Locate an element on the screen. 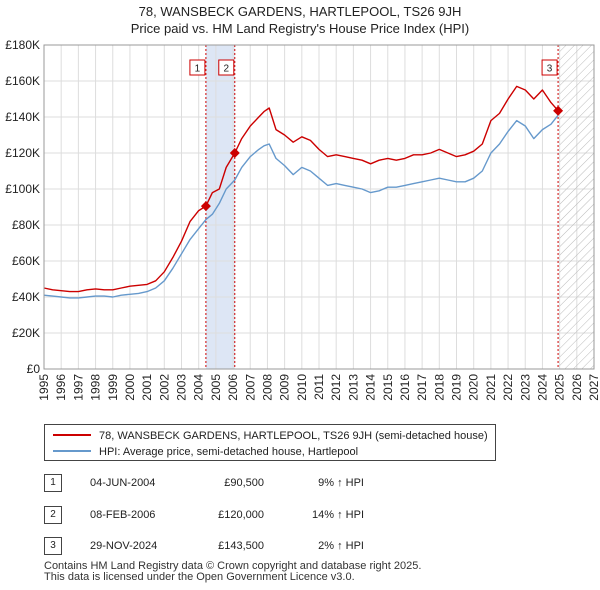 The height and width of the screenshot is (590, 600). sale-label-number: 3 is located at coordinates (550, 69).